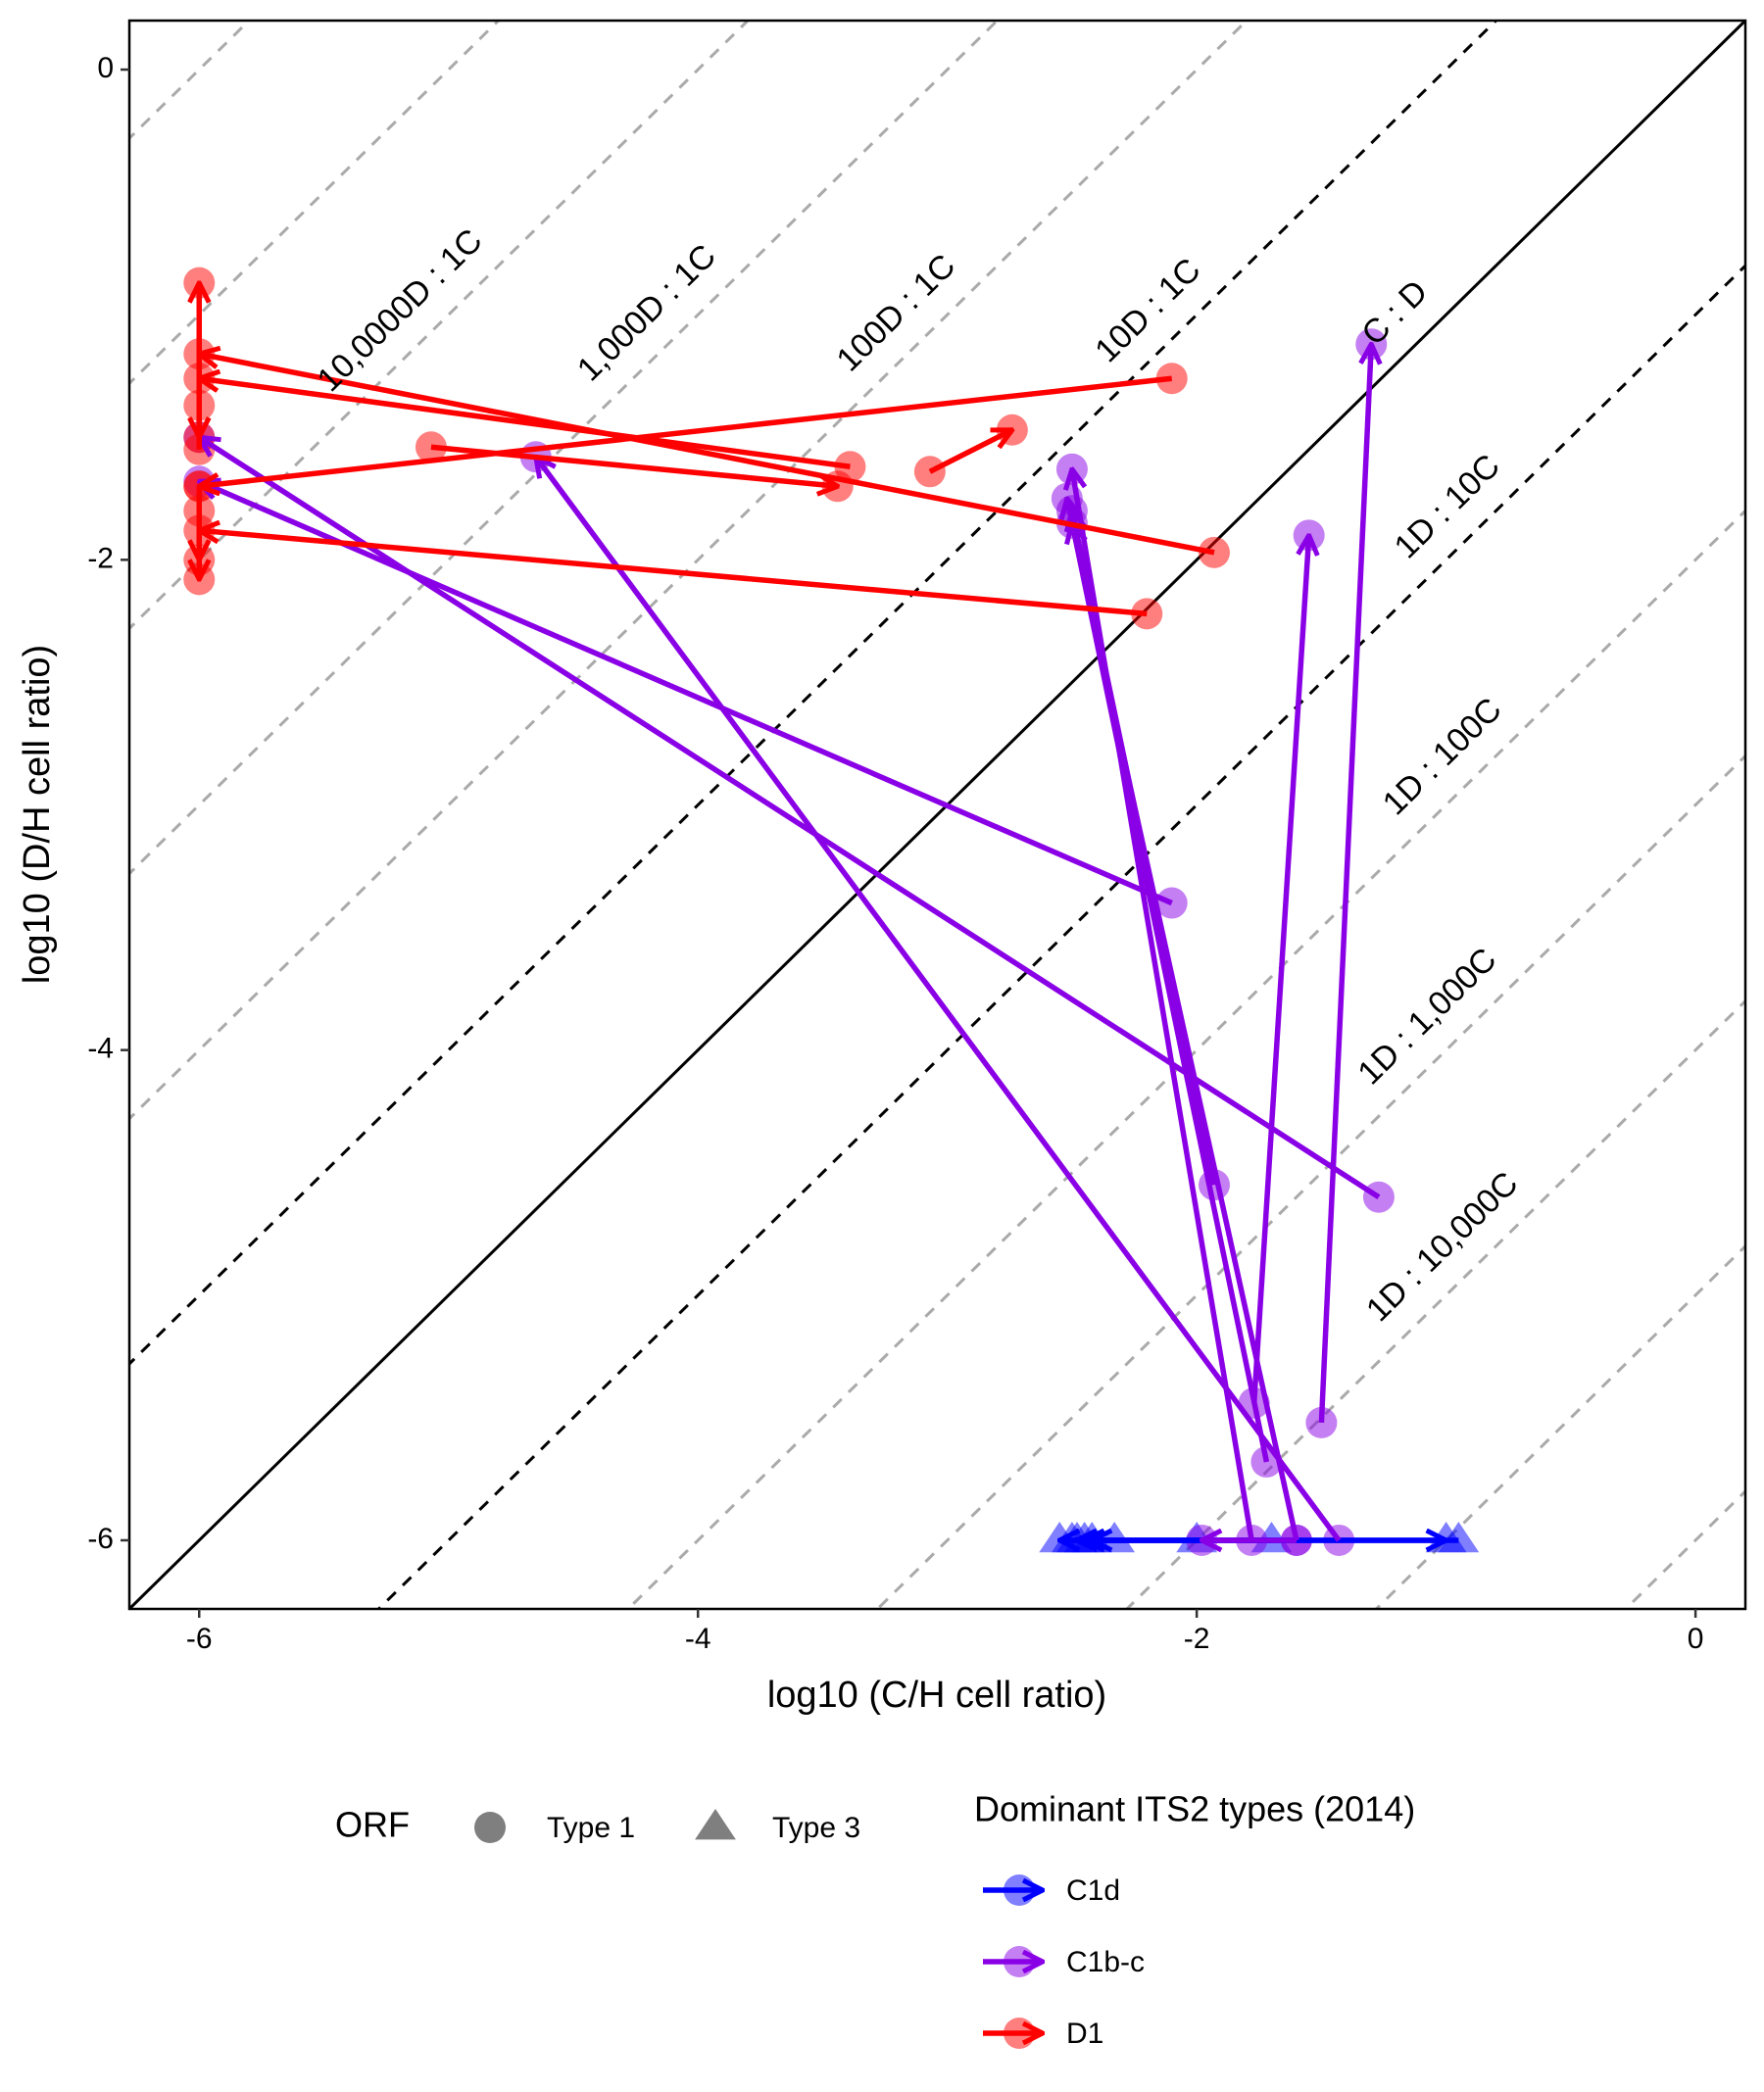 The height and width of the screenshot is (2092, 1764). I want to click on shape-legend-title: ORF, so click(372, 1825).